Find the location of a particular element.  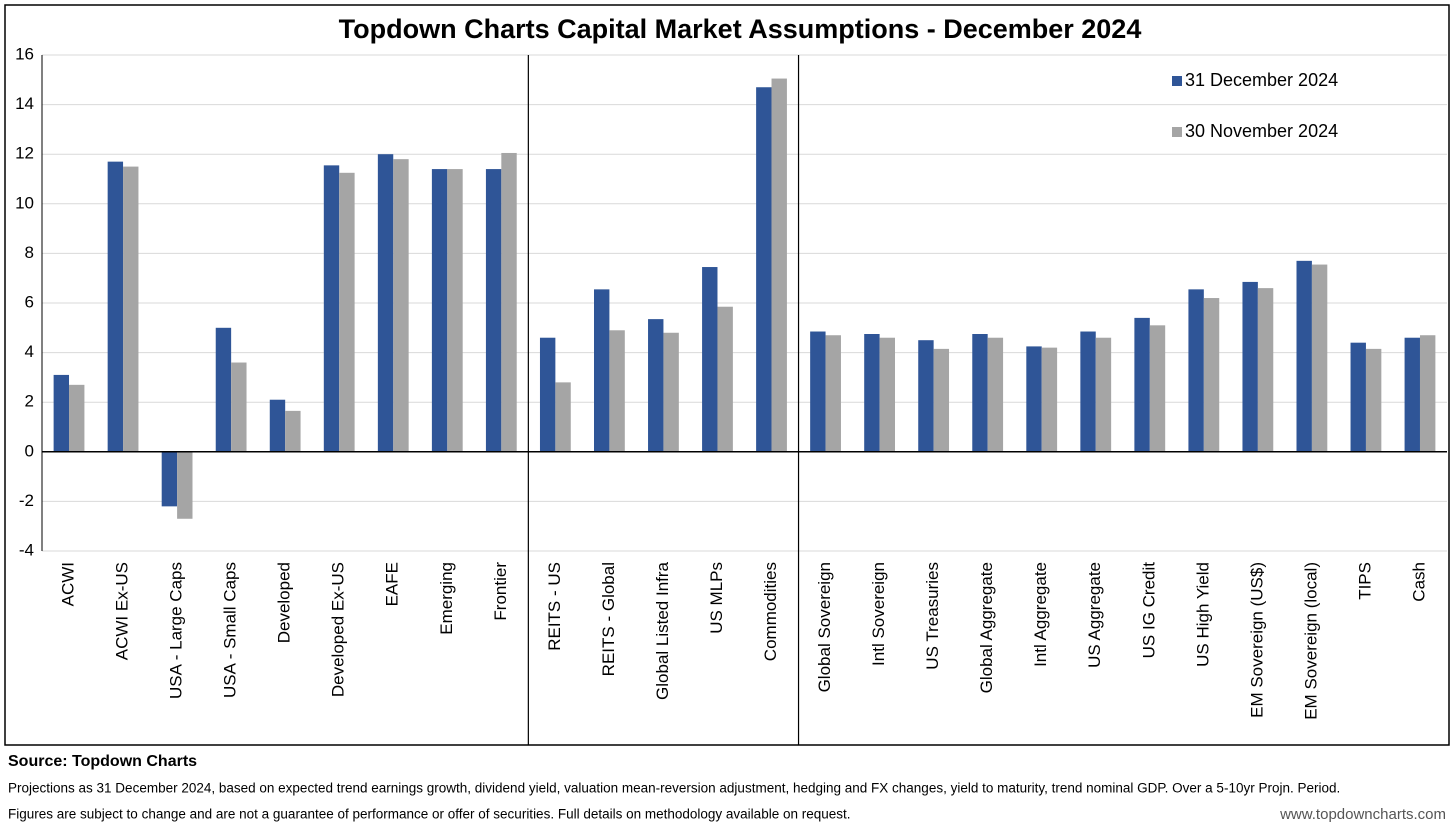

x-tick-label: USA - Large Caps is located at coordinates (176, 630).